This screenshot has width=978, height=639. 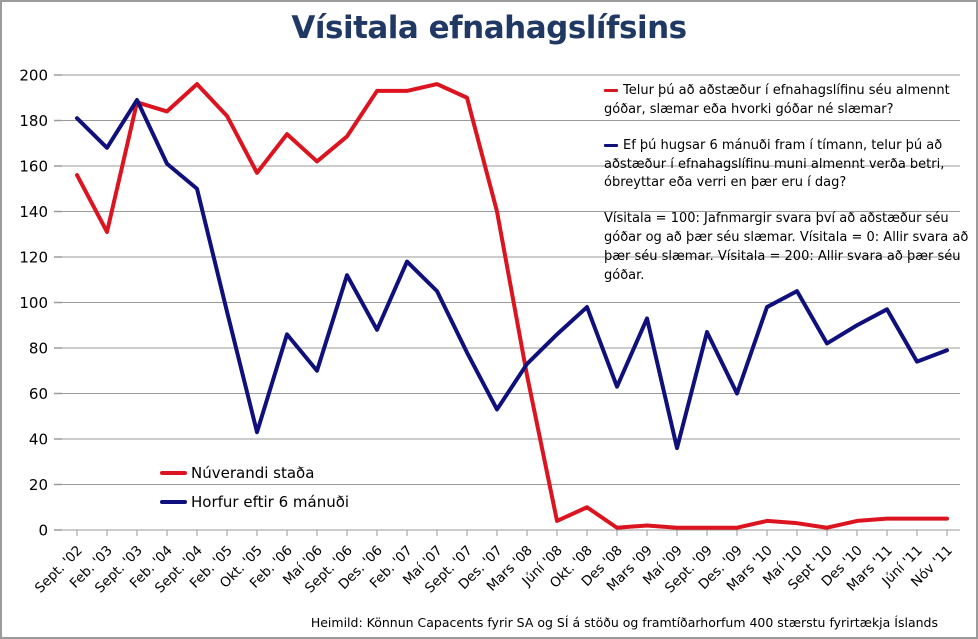 What do you see at coordinates (43, 531) in the screenshot?
I see `y-axis-label: 0` at bounding box center [43, 531].